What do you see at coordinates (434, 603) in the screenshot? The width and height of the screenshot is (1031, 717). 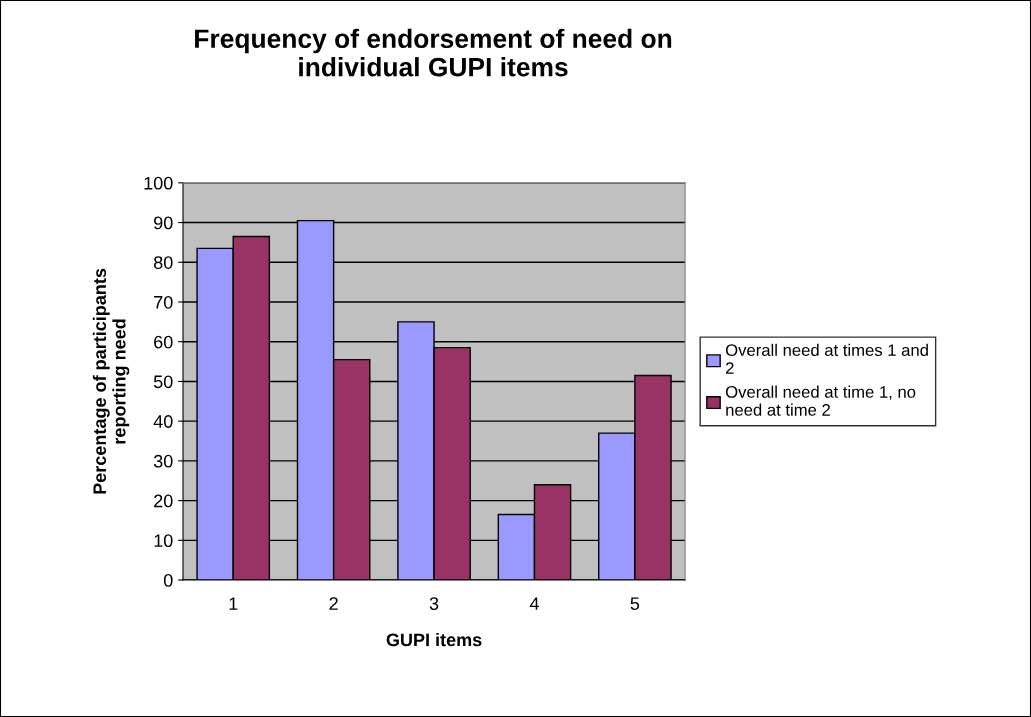 I see `x-tick-label: 3` at bounding box center [434, 603].